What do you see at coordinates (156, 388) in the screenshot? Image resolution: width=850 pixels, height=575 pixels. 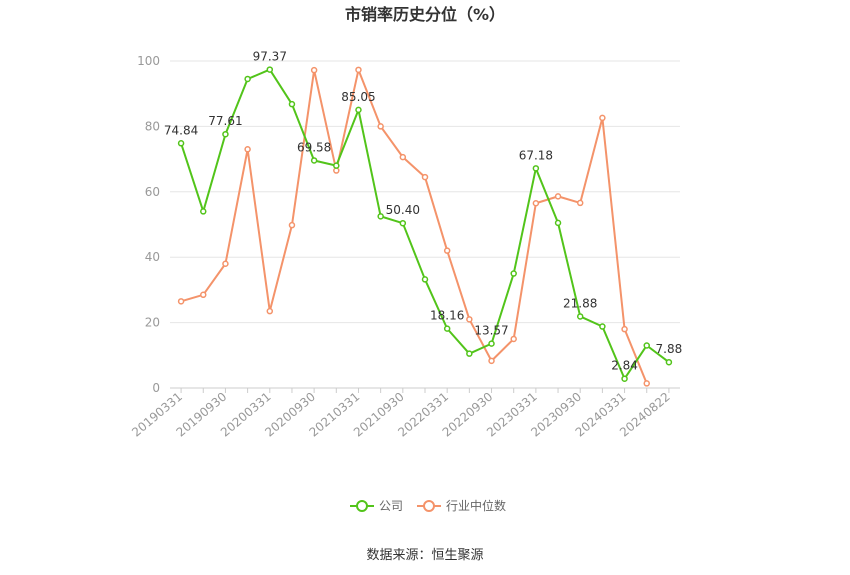 I see `y-tick-label: 0` at bounding box center [156, 388].